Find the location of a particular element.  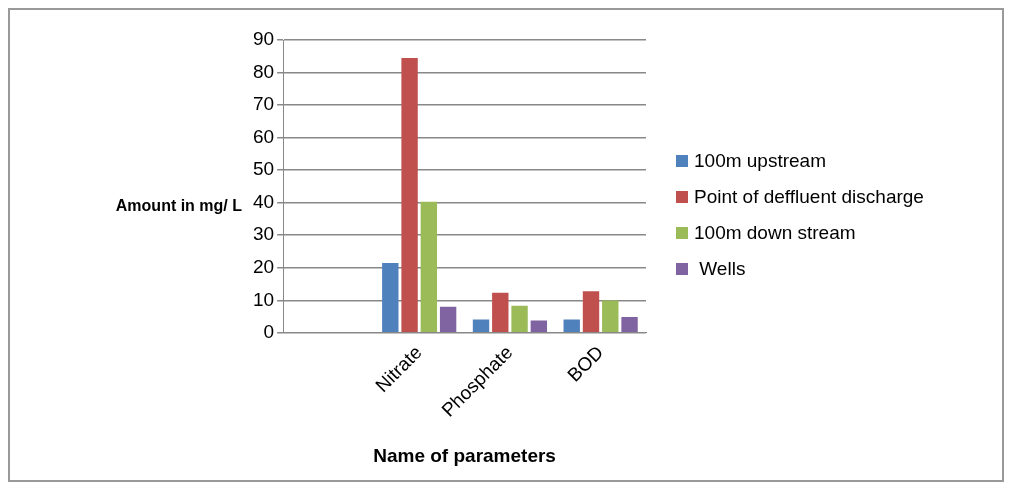

y-tick-label: 10 is located at coordinates (263, 299).